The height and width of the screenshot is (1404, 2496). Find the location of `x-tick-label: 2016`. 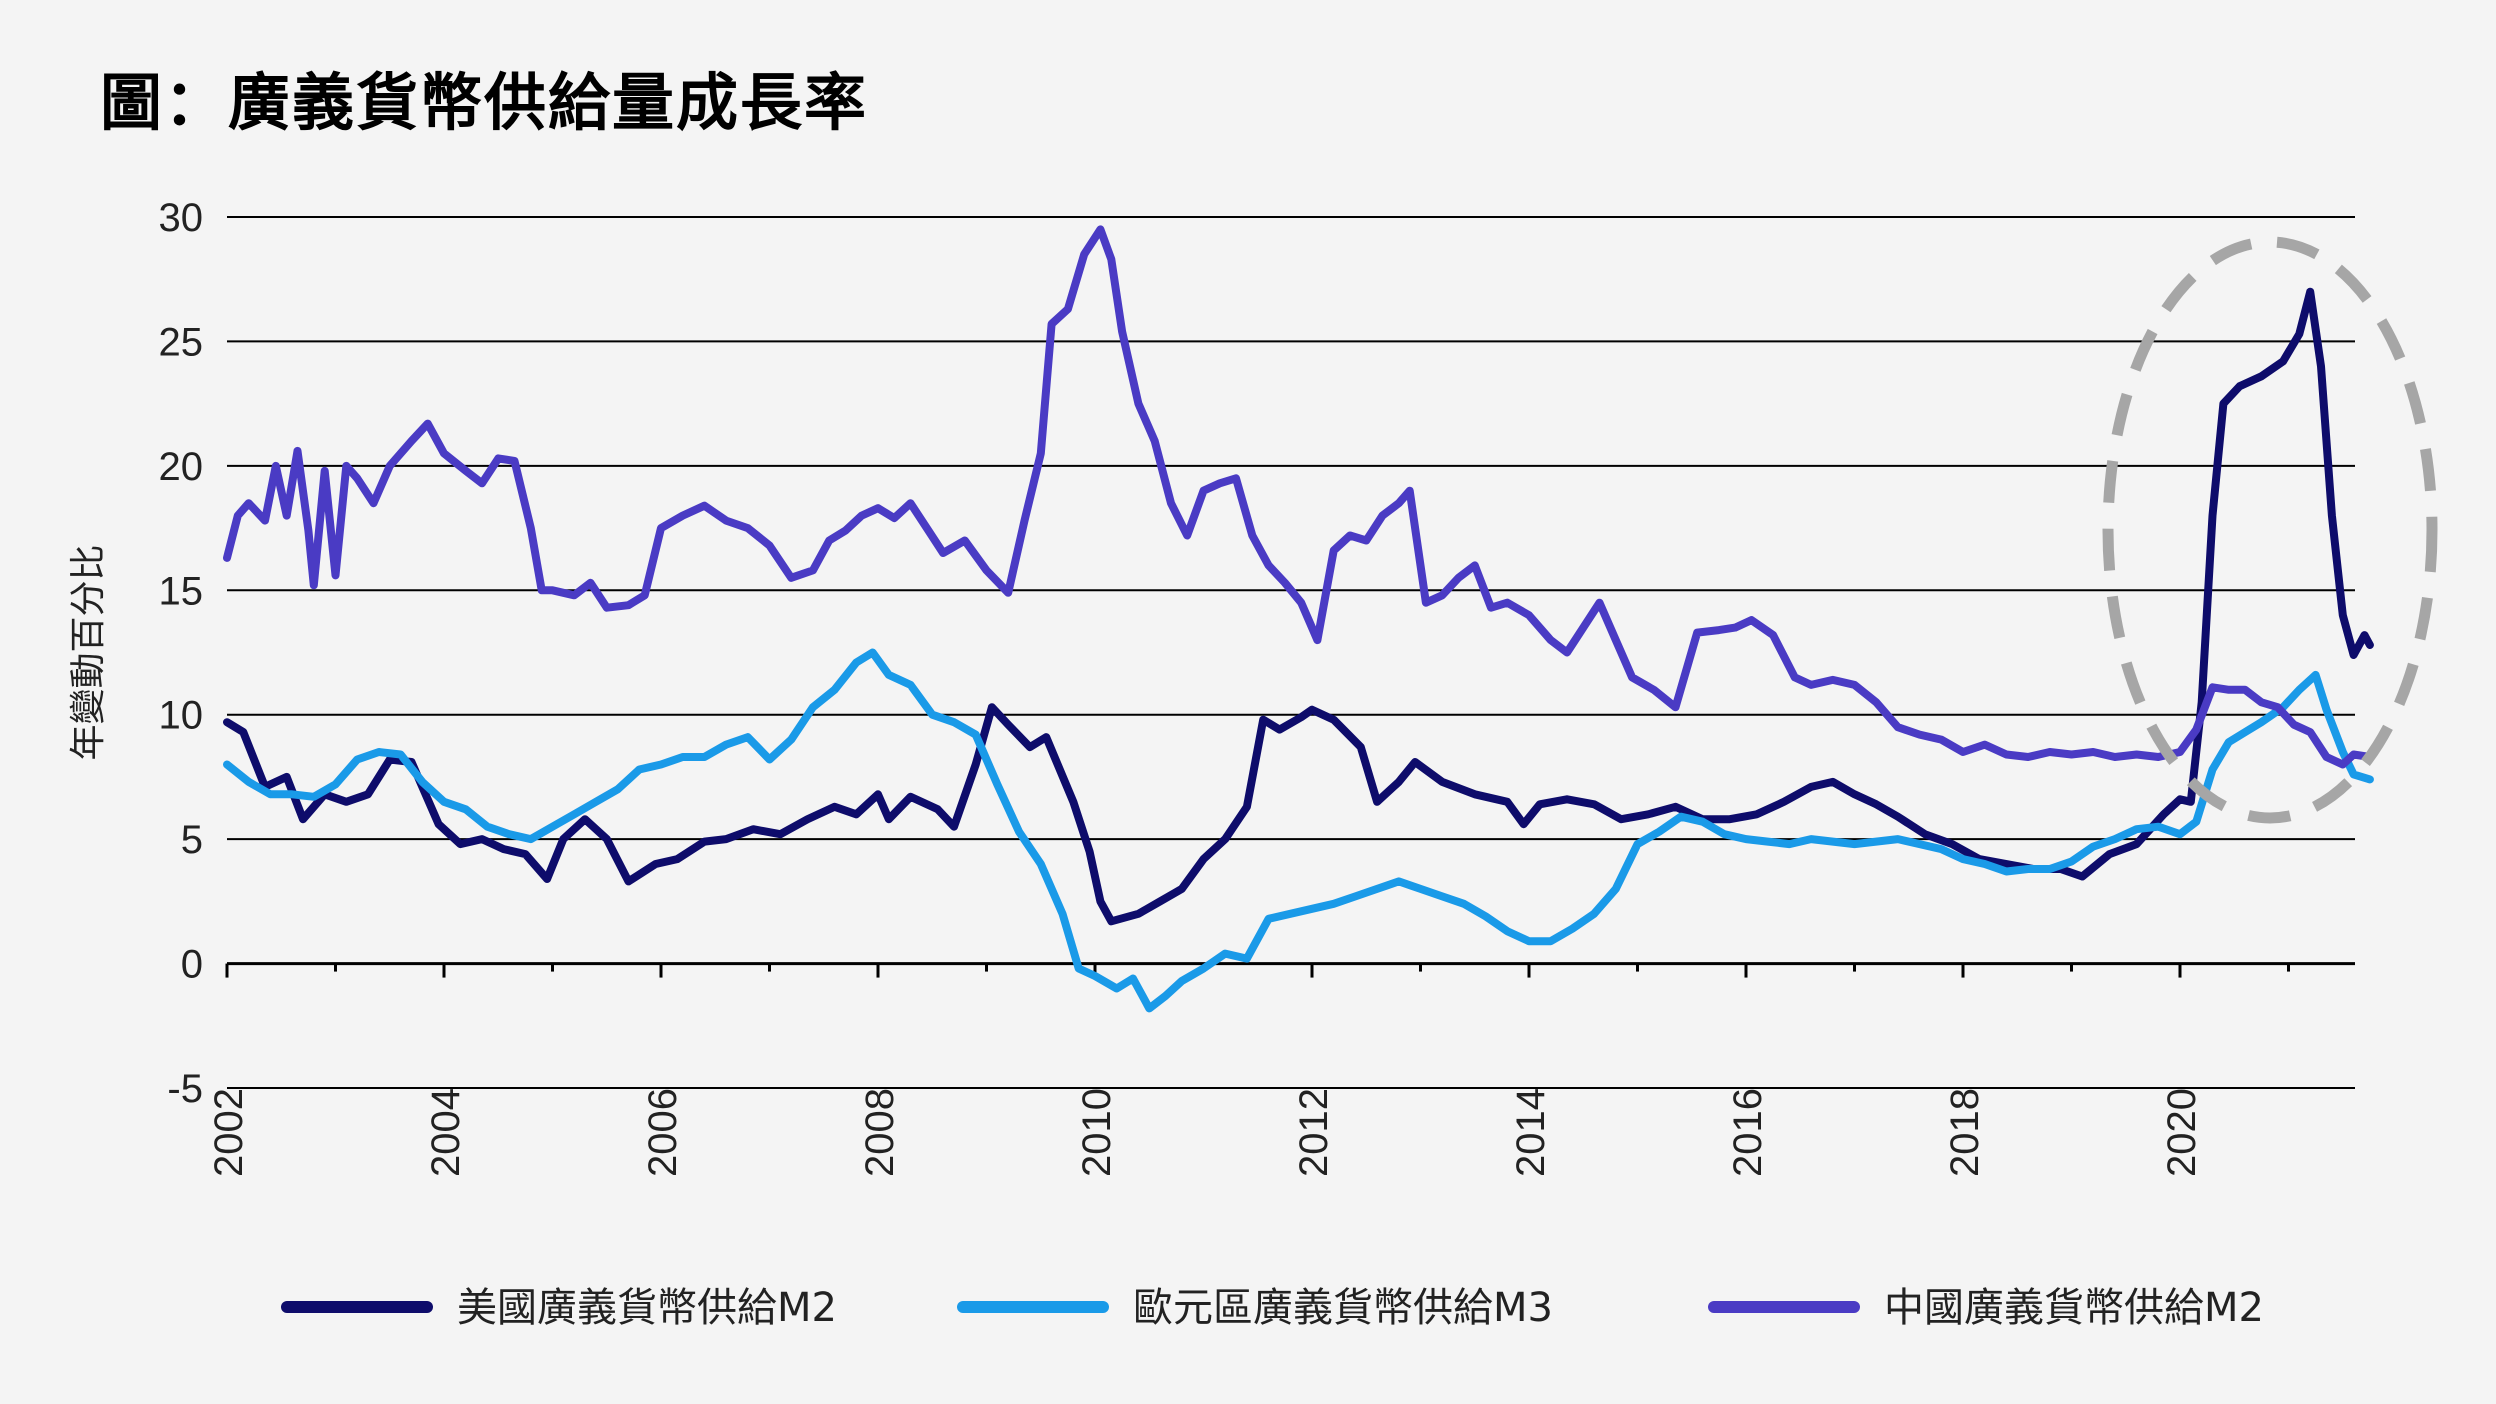

x-tick-label: 2016 is located at coordinates (1748, 1132).